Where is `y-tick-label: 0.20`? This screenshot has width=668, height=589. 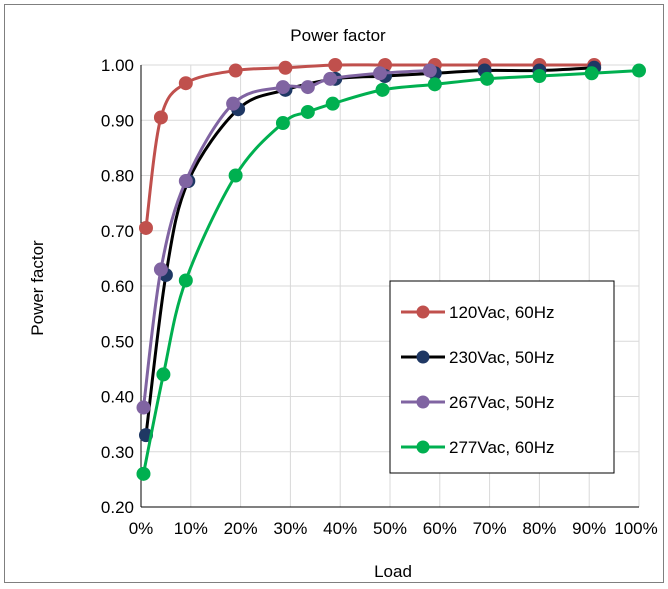
y-tick-label: 0.20 is located at coordinates (117, 507).